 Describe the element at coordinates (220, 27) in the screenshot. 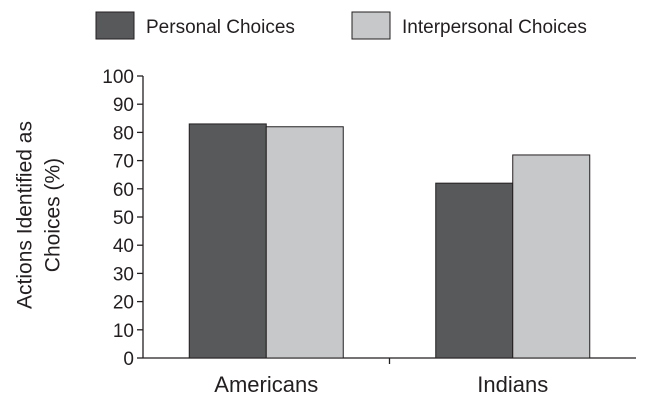

I see `legend-label: Personal Choices` at that location.